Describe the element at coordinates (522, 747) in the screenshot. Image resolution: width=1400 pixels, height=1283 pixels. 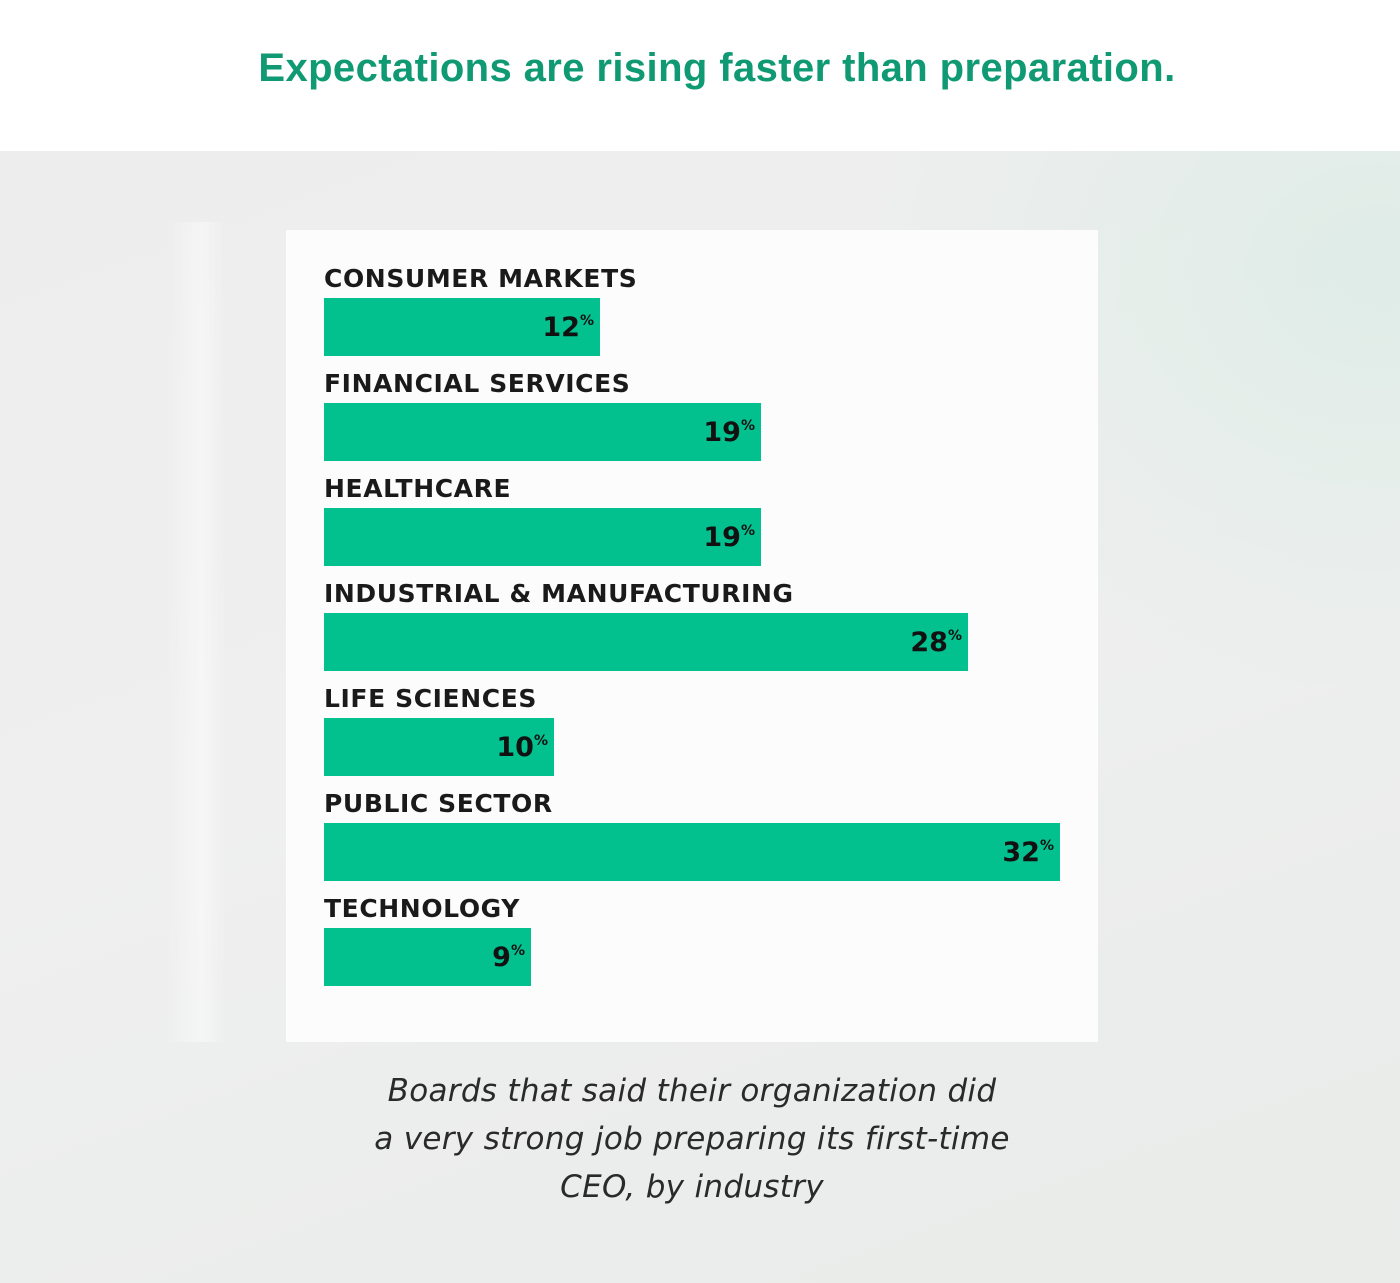
I see `data-label-life-sciences: 10%` at that location.